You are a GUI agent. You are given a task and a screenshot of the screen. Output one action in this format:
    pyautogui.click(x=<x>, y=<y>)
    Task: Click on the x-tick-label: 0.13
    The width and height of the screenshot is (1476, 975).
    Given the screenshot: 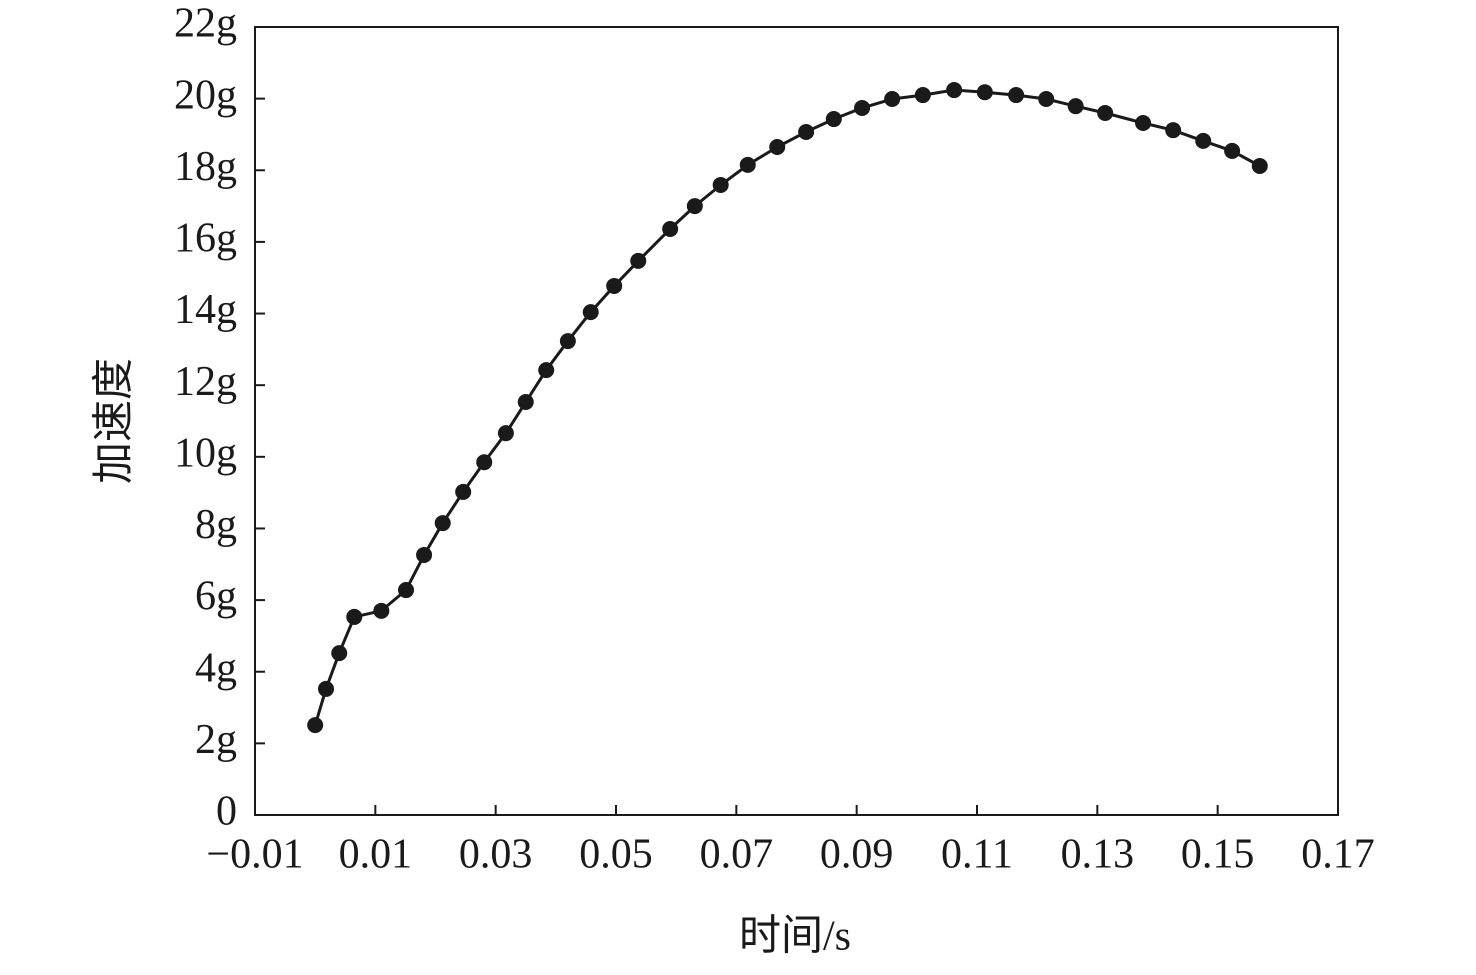 What is the action you would take?
    pyautogui.click(x=1098, y=855)
    